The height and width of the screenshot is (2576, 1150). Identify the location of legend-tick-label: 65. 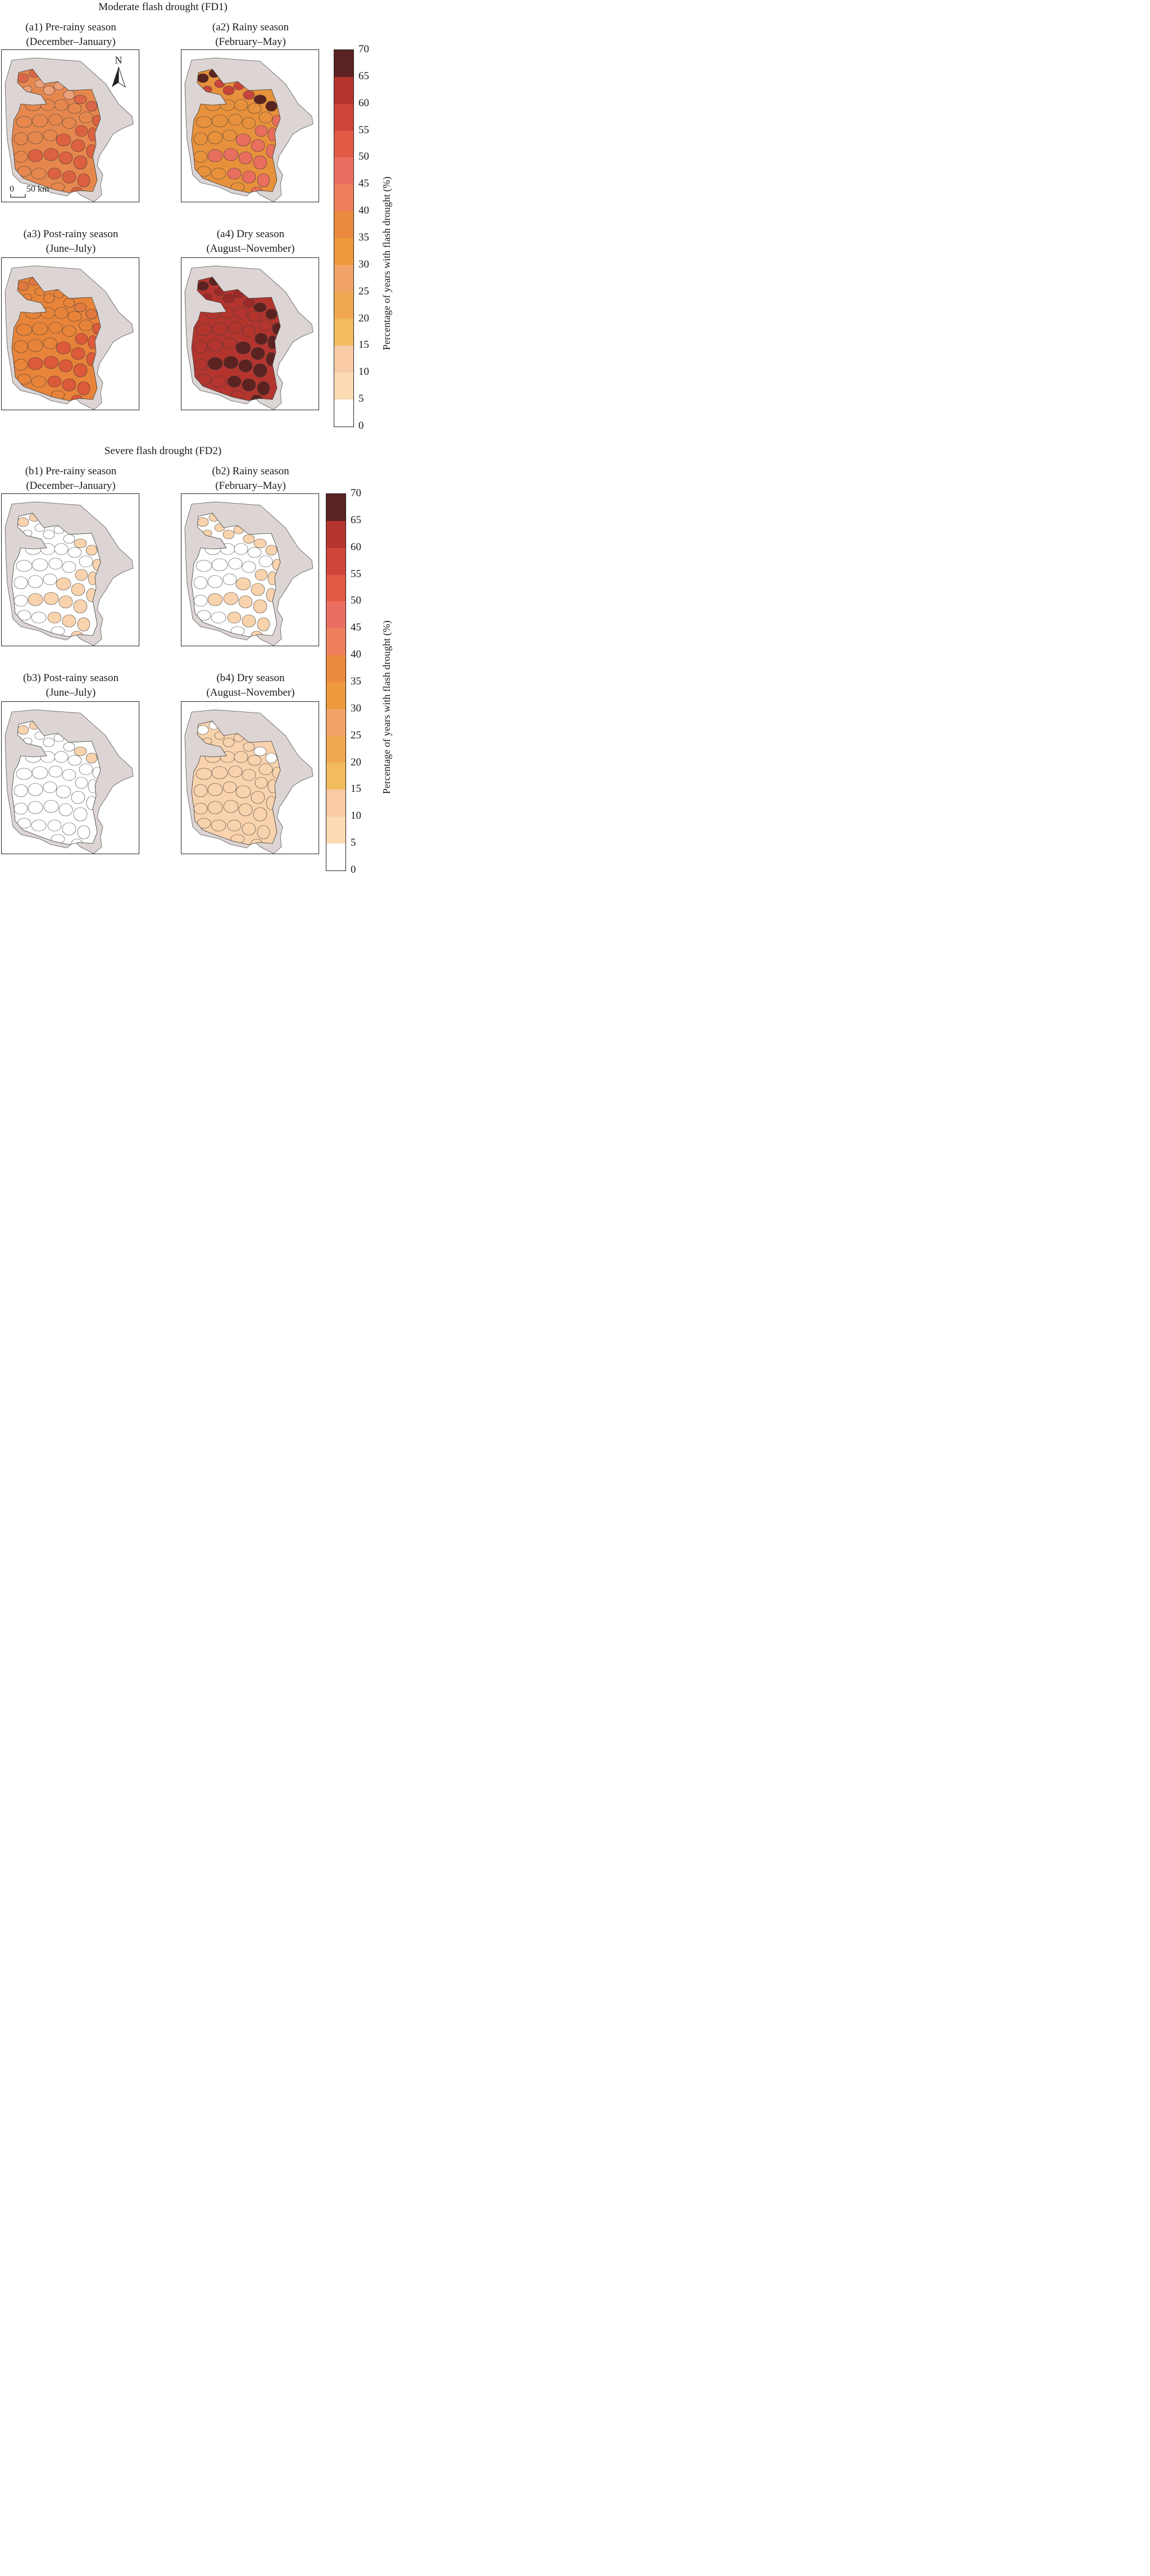
(356, 520).